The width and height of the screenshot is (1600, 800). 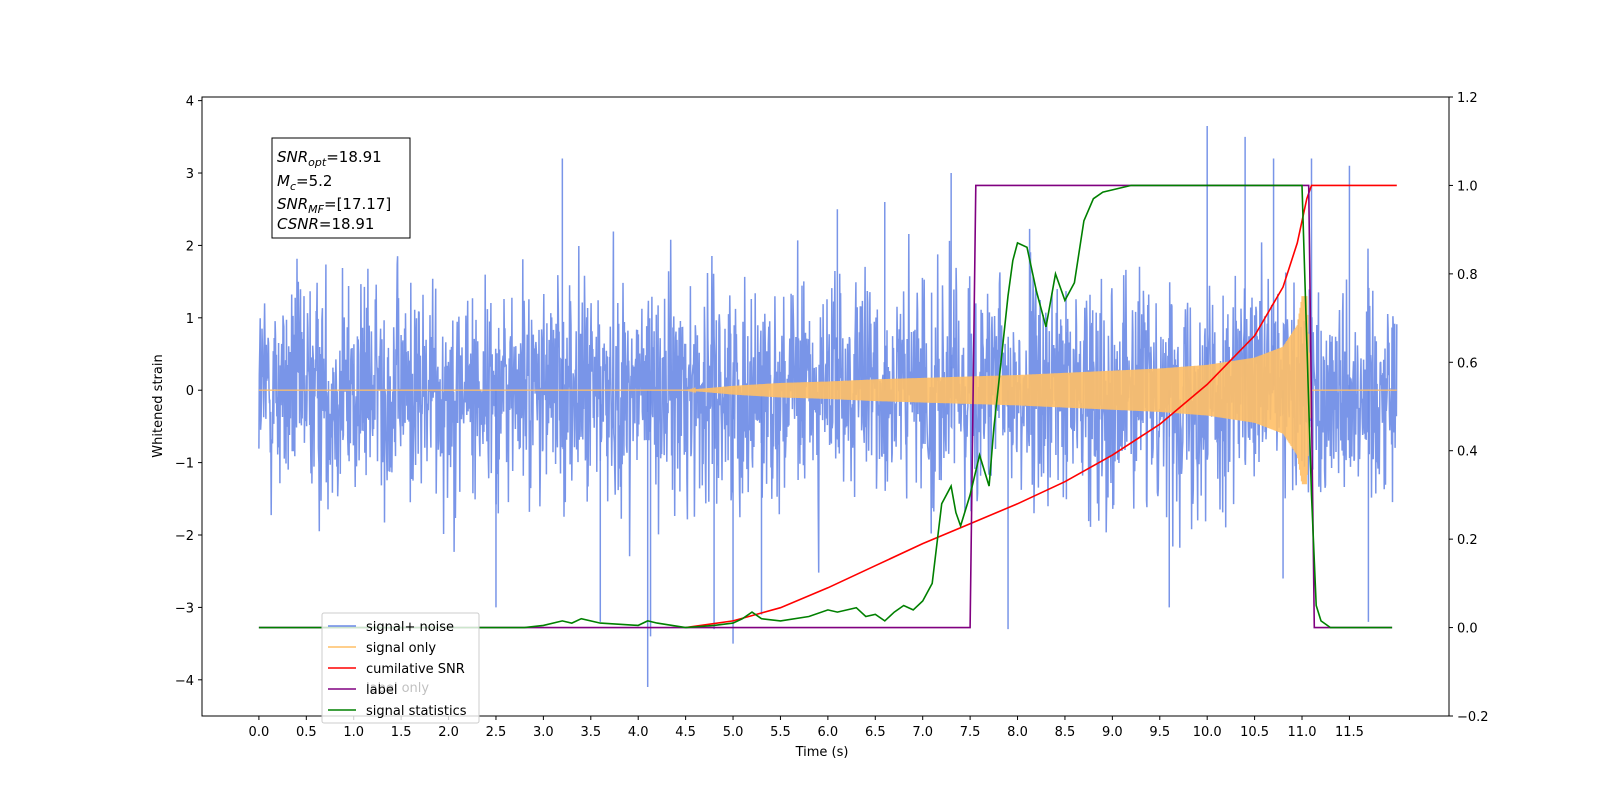 I want to click on y2-tick-label: 0.6, so click(x=1467, y=363).